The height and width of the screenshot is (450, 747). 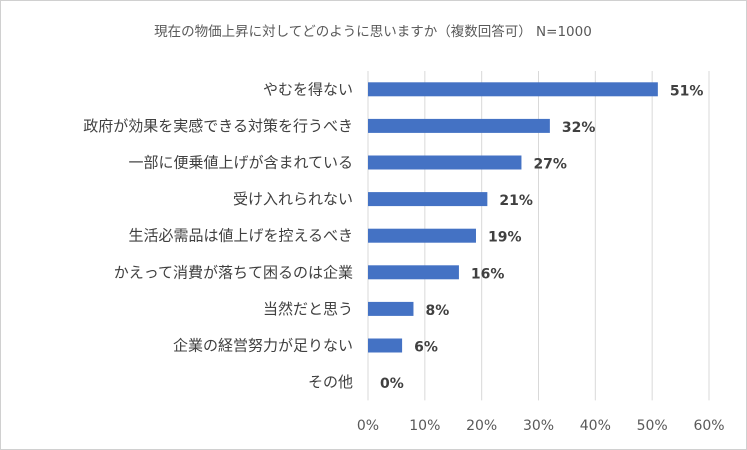 I want to click on x-tick-label: 40%, so click(x=595, y=426).